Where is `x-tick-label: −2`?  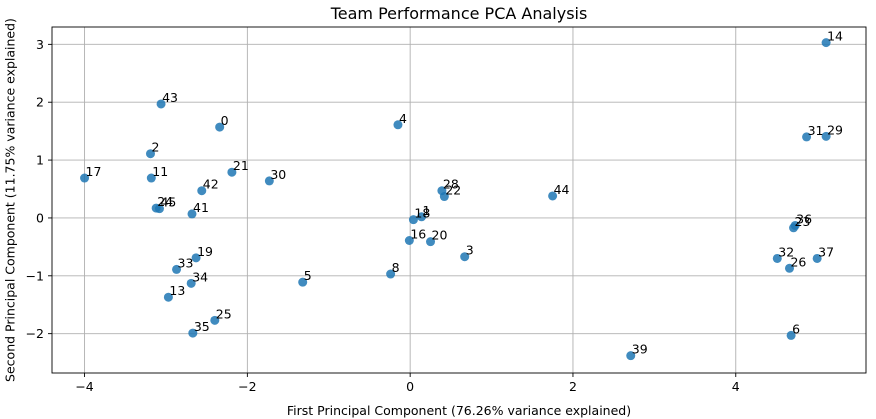 x-tick-label: −2 is located at coordinates (247, 386).